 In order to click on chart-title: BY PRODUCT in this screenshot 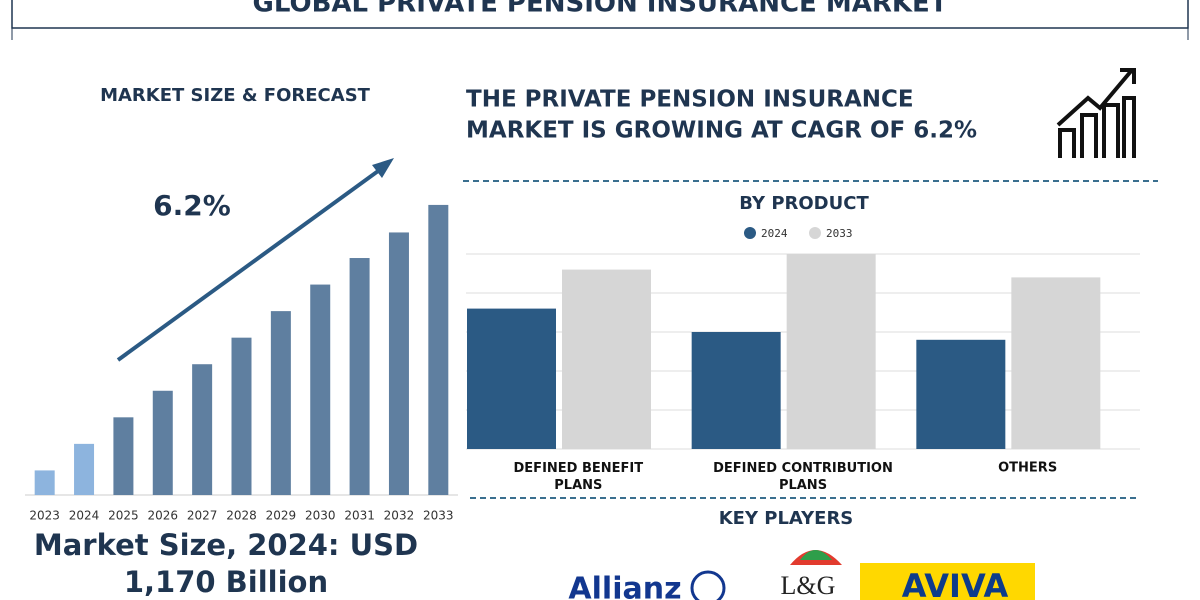, I will do `click(804, 203)`.